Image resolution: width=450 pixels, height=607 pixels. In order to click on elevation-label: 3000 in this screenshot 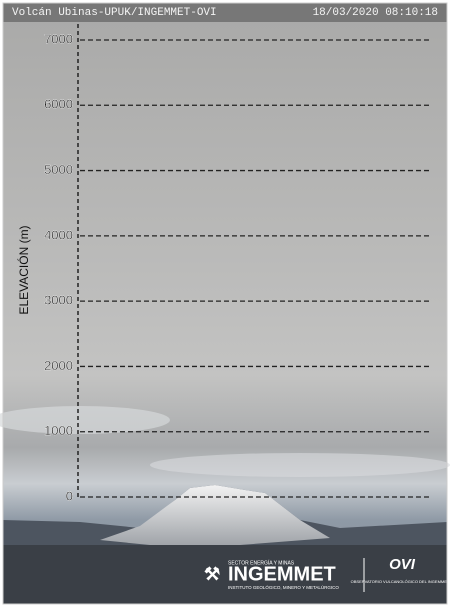, I will do `click(58, 300)`.